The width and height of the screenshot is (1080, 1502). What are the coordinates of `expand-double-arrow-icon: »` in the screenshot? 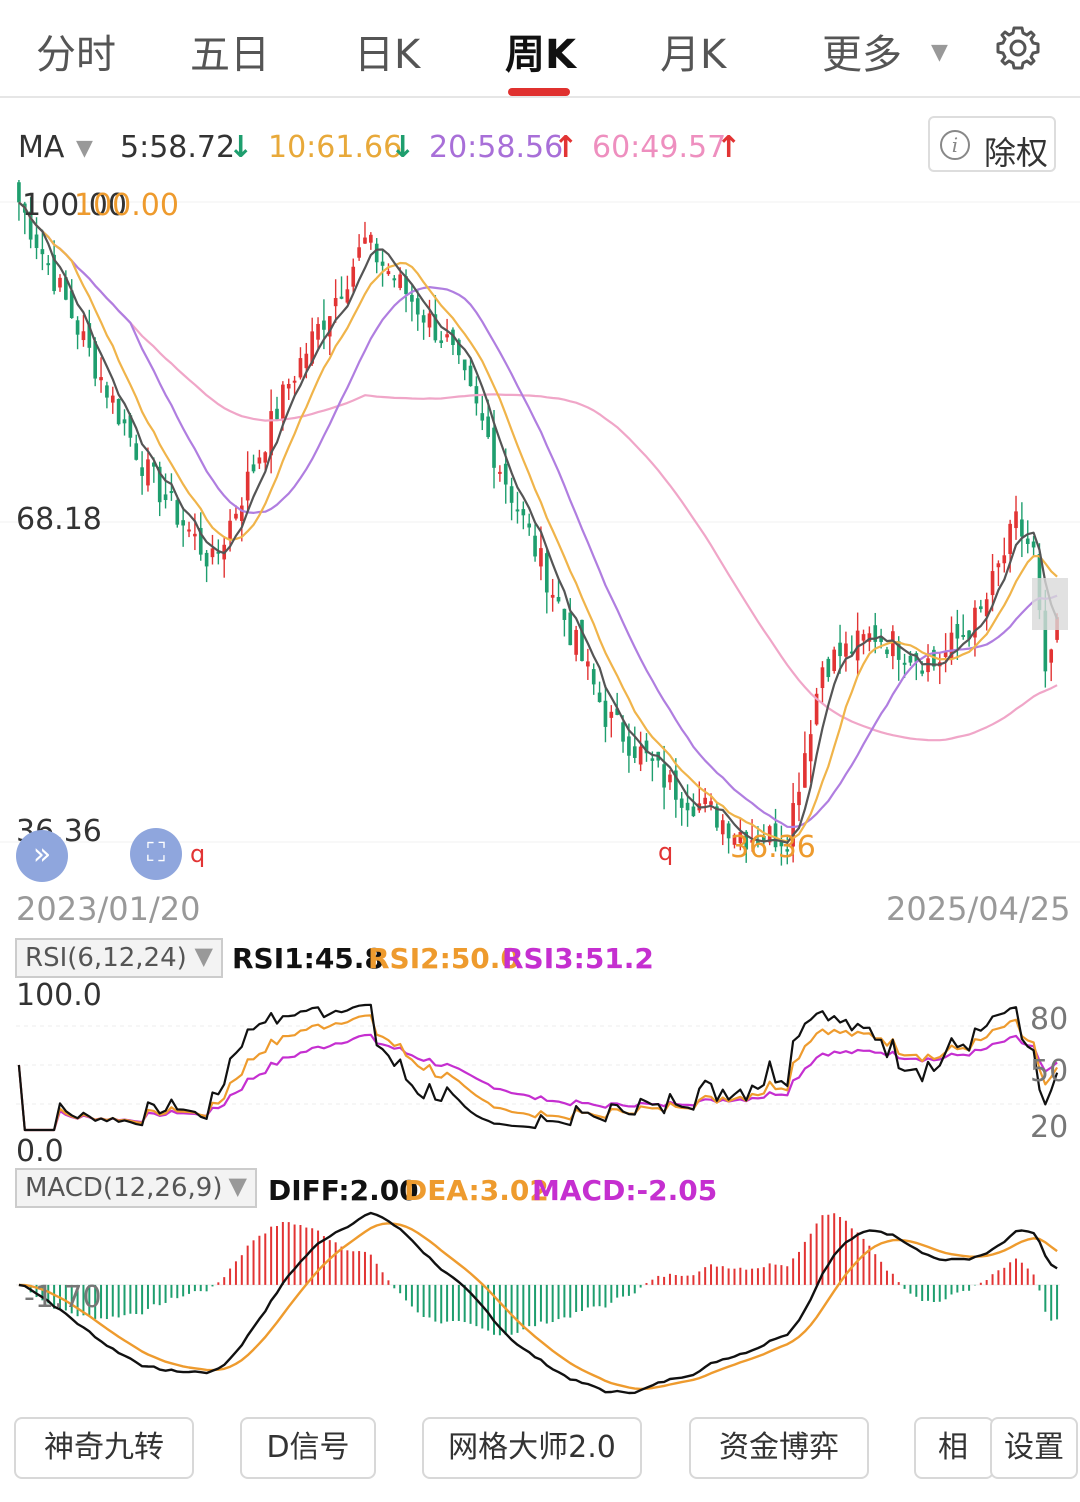 It's located at (42, 856).